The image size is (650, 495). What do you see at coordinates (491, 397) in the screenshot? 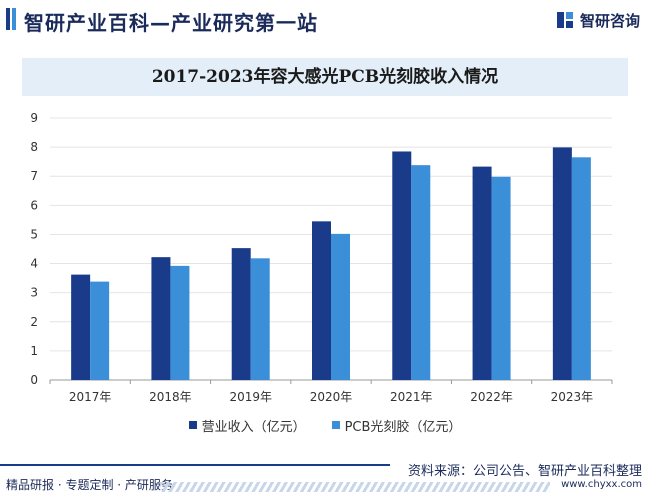
I see `x-tick-label: 2022年` at bounding box center [491, 397].